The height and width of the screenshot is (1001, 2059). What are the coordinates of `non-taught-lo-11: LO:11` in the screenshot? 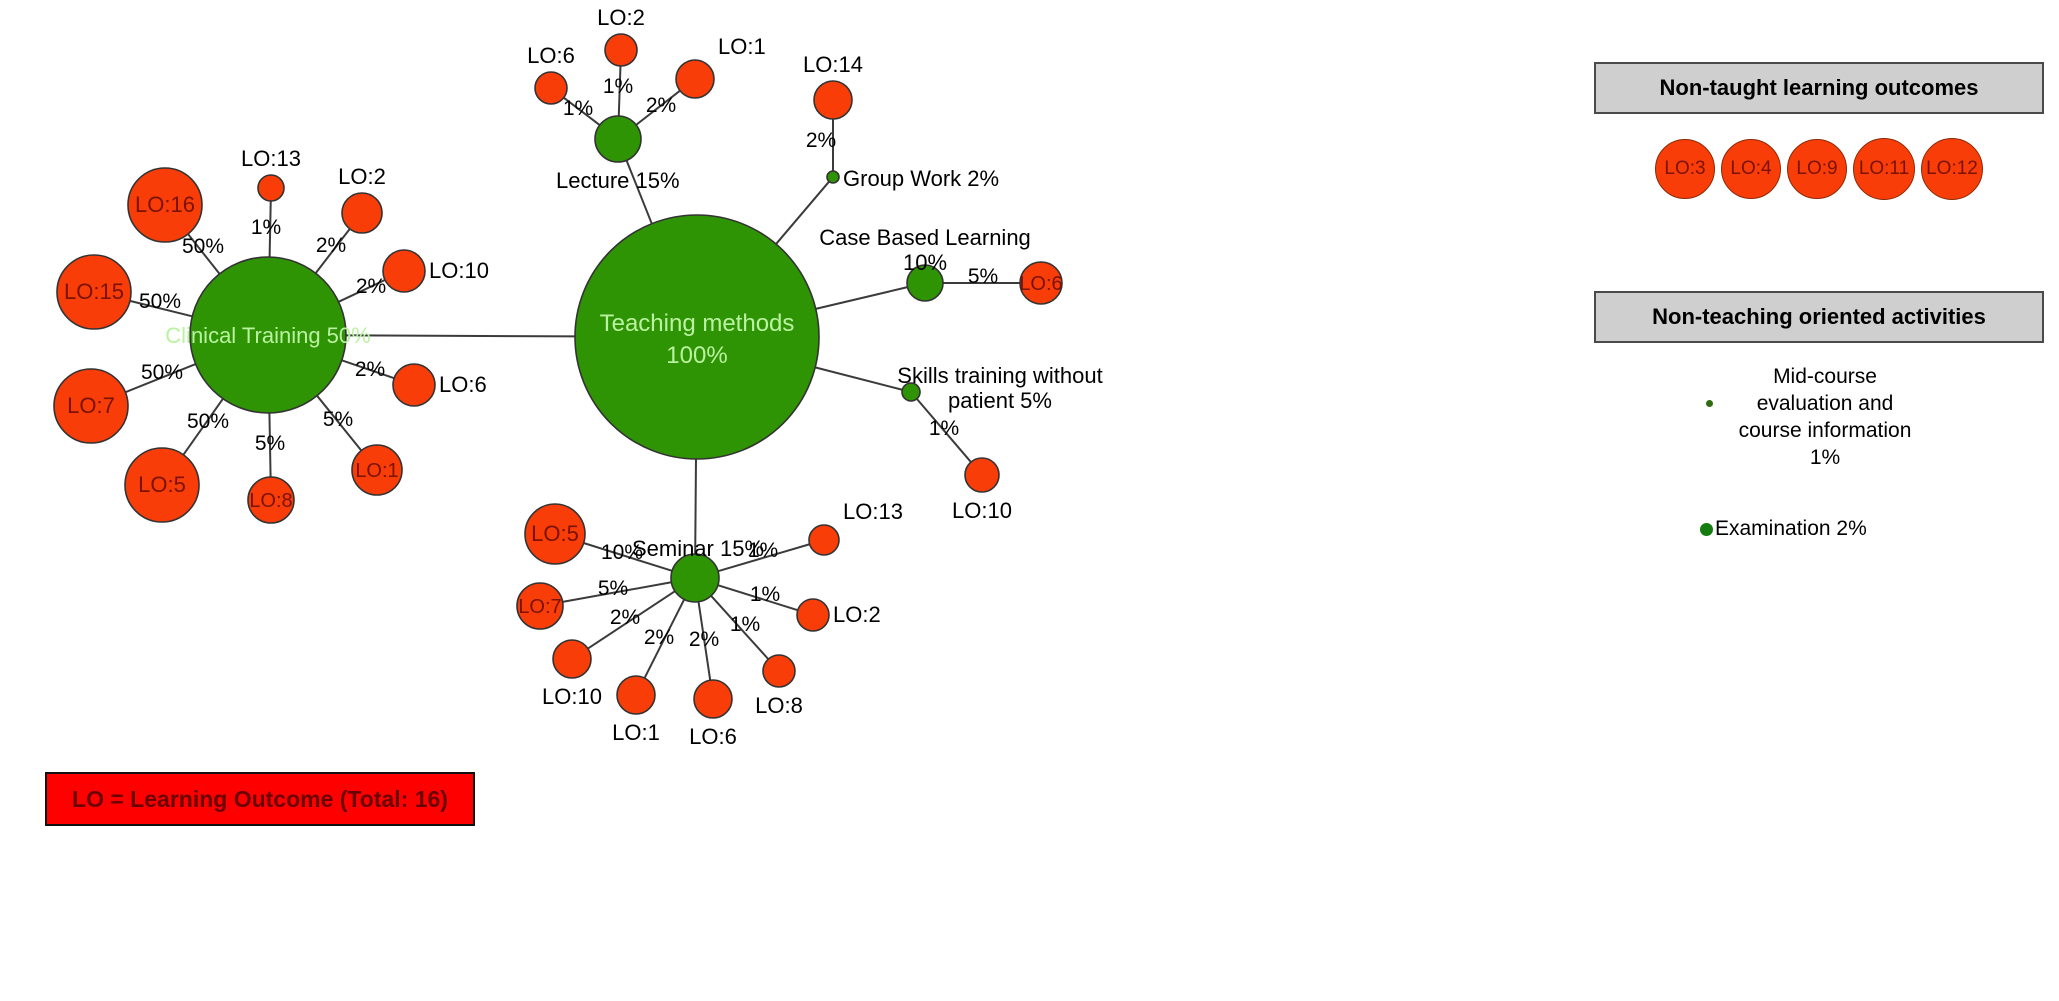 It's located at (1884, 169).